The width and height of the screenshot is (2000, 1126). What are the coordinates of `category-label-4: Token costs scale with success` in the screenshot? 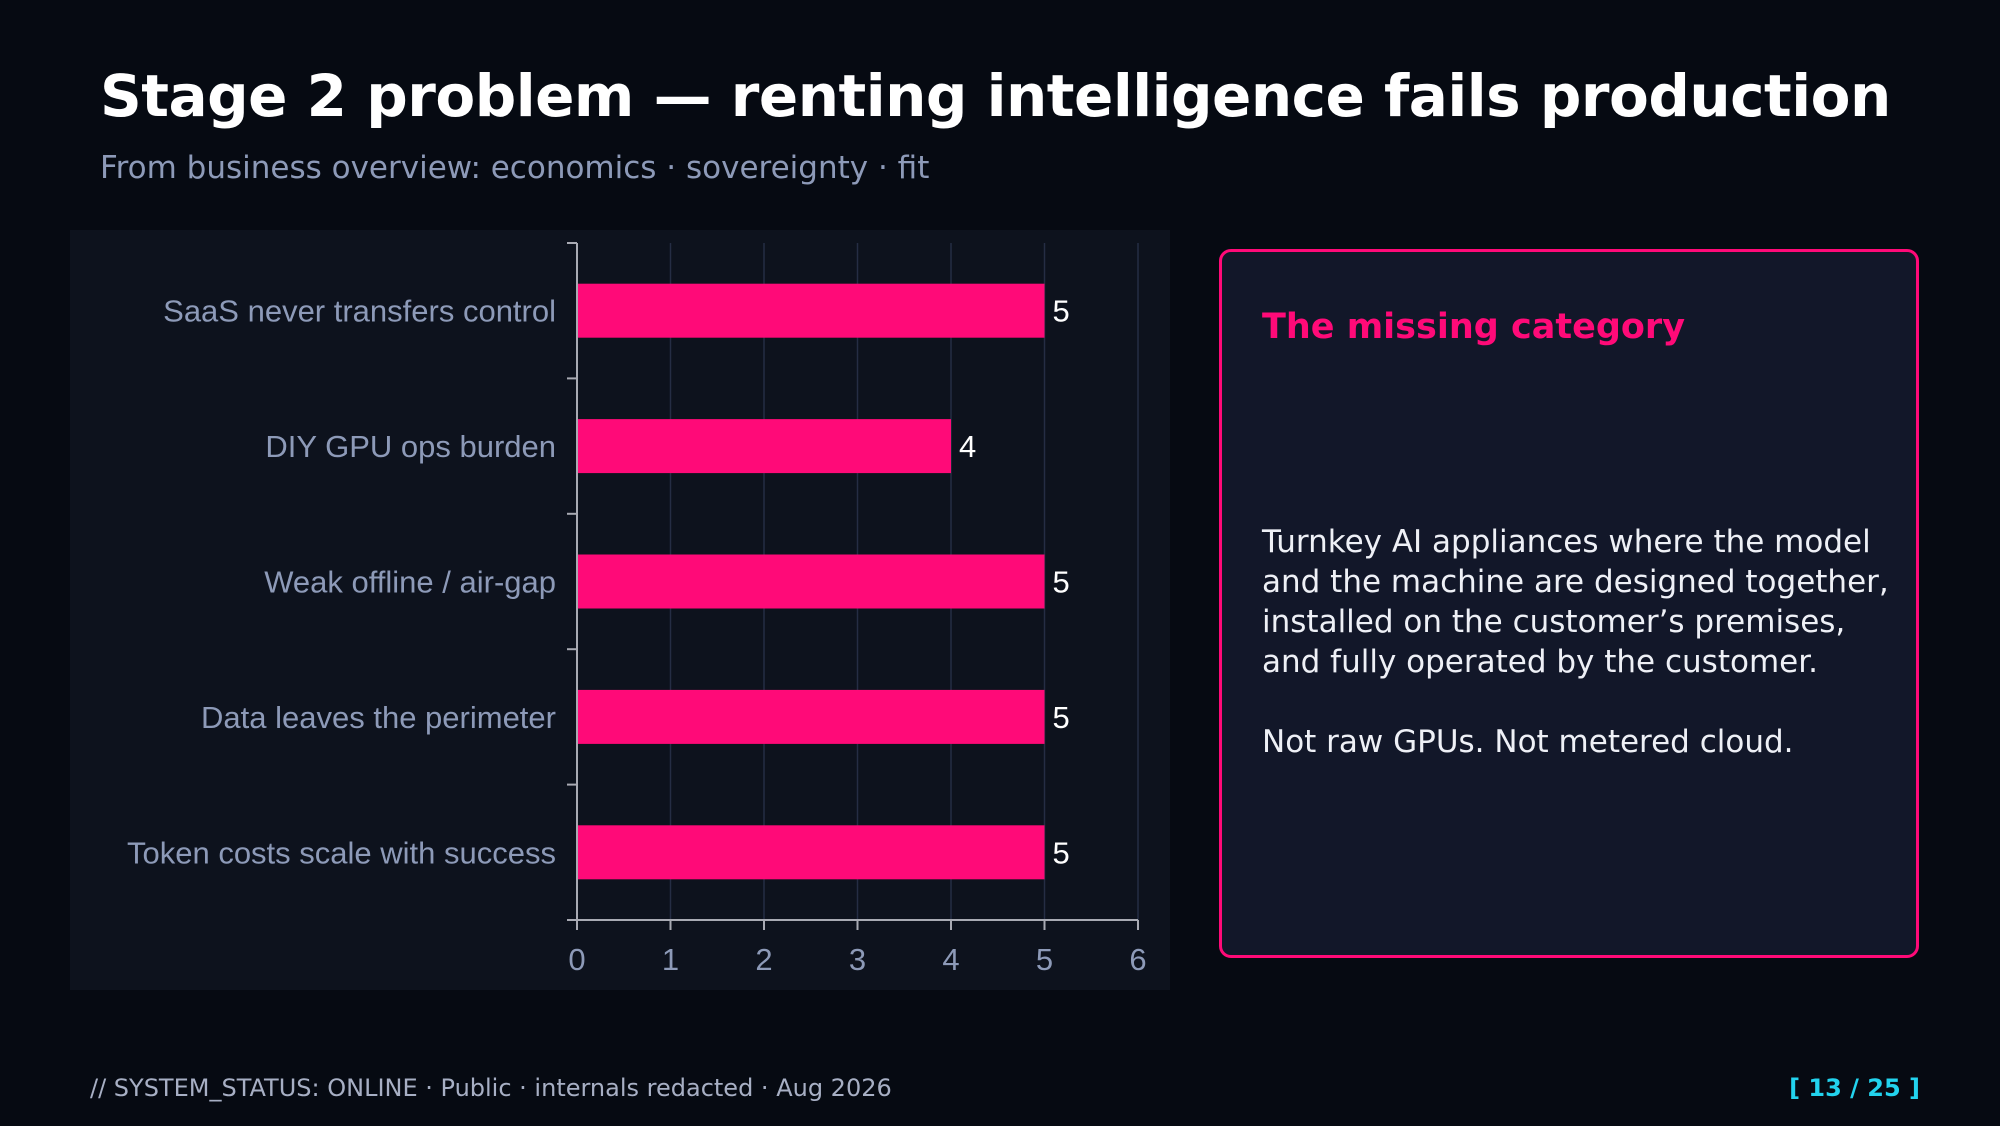 It's located at (341, 852).